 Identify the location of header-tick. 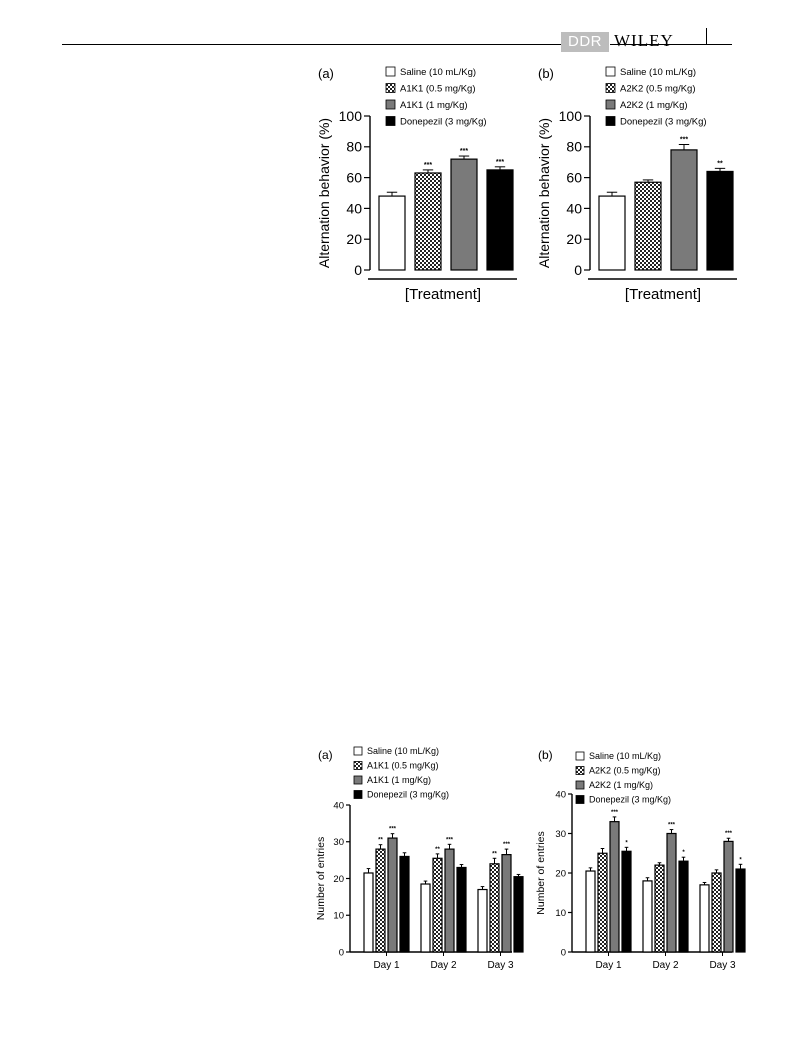
(706, 36).